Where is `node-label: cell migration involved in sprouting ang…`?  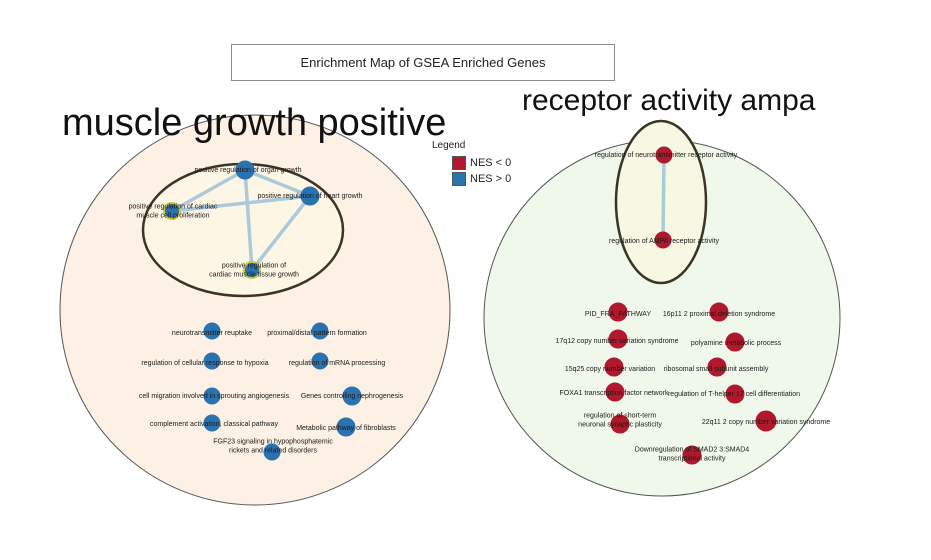 node-label: cell migration involved in sprouting ang… is located at coordinates (214, 396).